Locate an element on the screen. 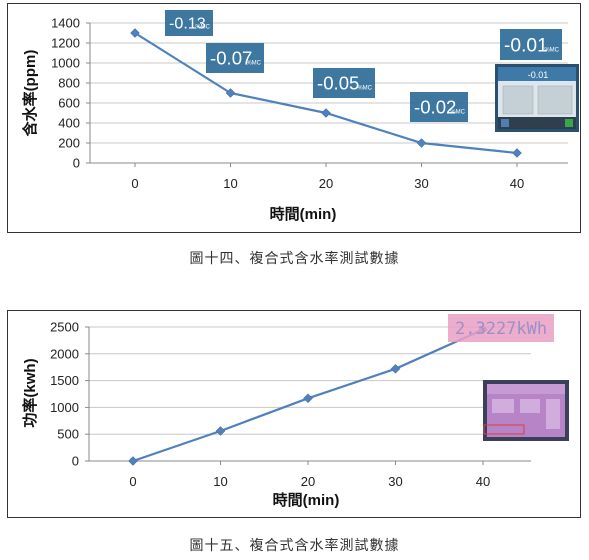 The image size is (589, 560). annotation-value: -0.05 is located at coordinates (338, 83).